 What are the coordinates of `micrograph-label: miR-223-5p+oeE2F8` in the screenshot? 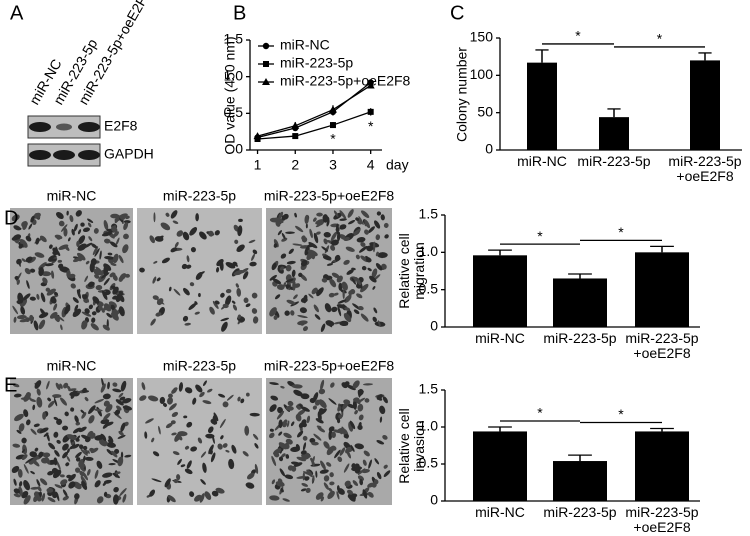 It's located at (329, 196).